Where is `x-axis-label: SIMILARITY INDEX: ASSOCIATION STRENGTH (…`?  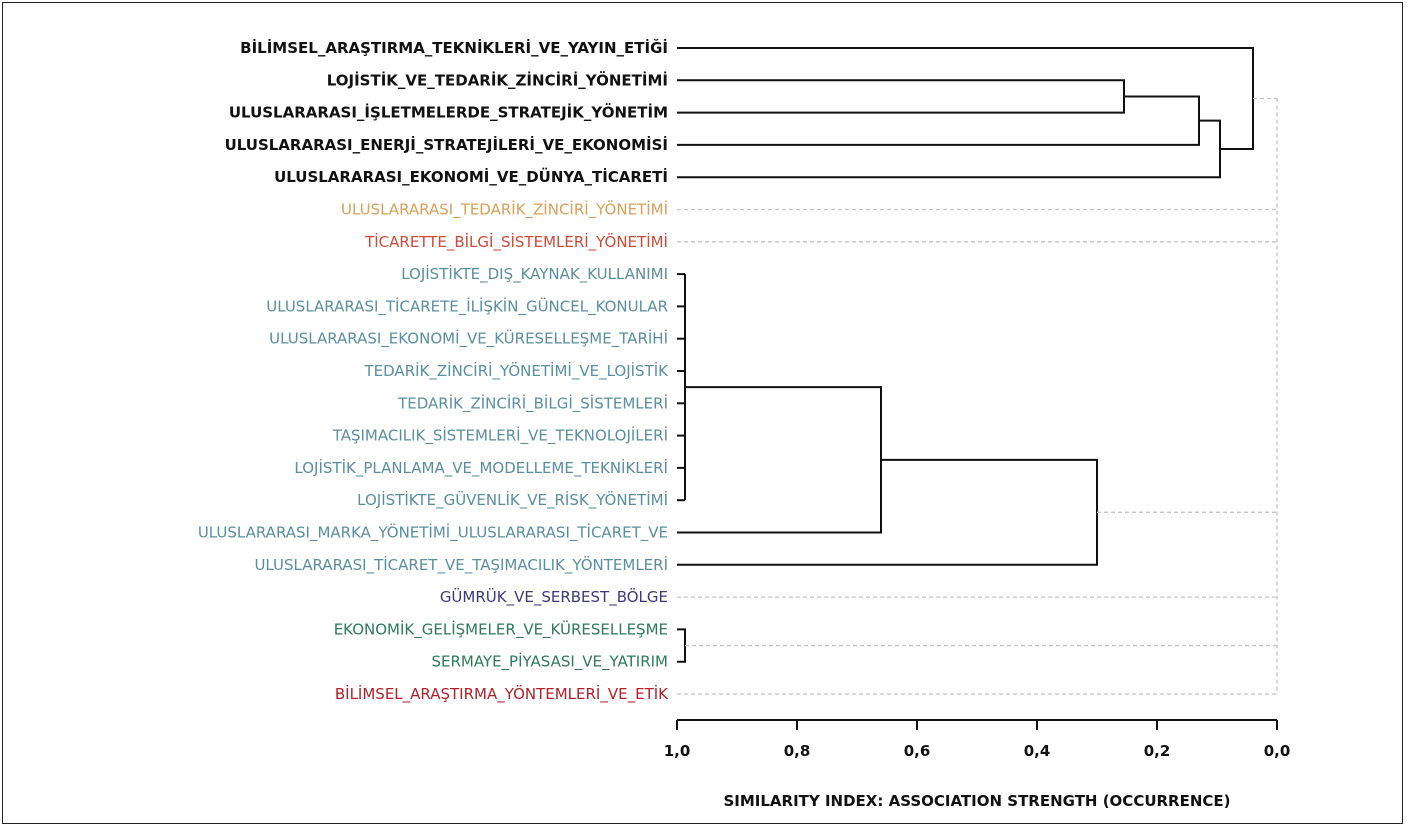 x-axis-label: SIMILARITY INDEX: ASSOCIATION STRENGTH (… is located at coordinates (976, 801).